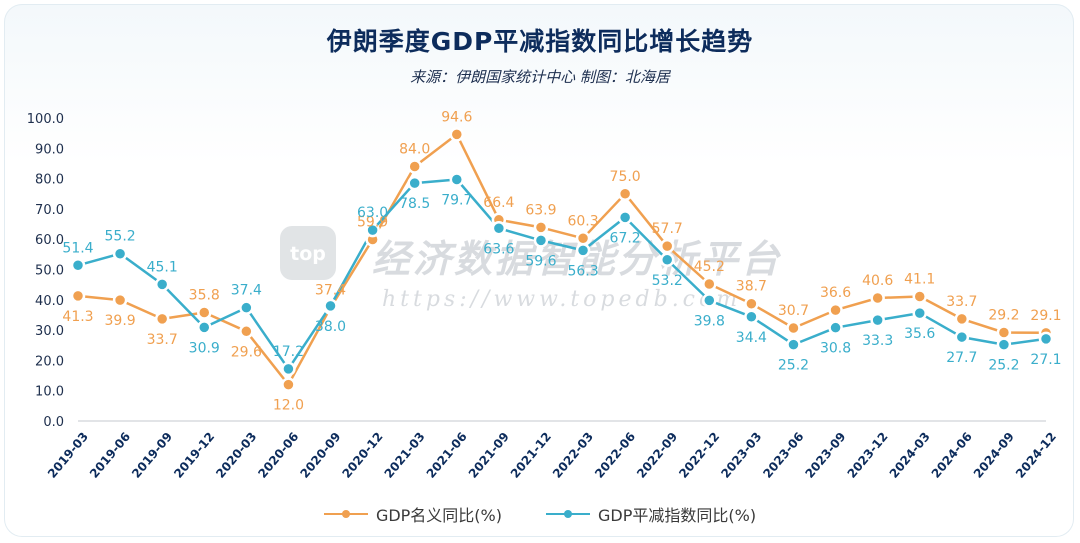 The image size is (1080, 543). I want to click on x-tick-label: 2020-09, so click(320, 455).